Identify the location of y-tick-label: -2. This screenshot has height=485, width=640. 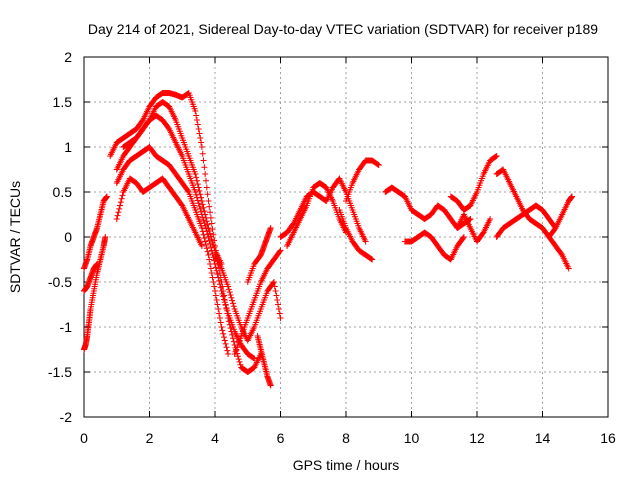
(66, 417).